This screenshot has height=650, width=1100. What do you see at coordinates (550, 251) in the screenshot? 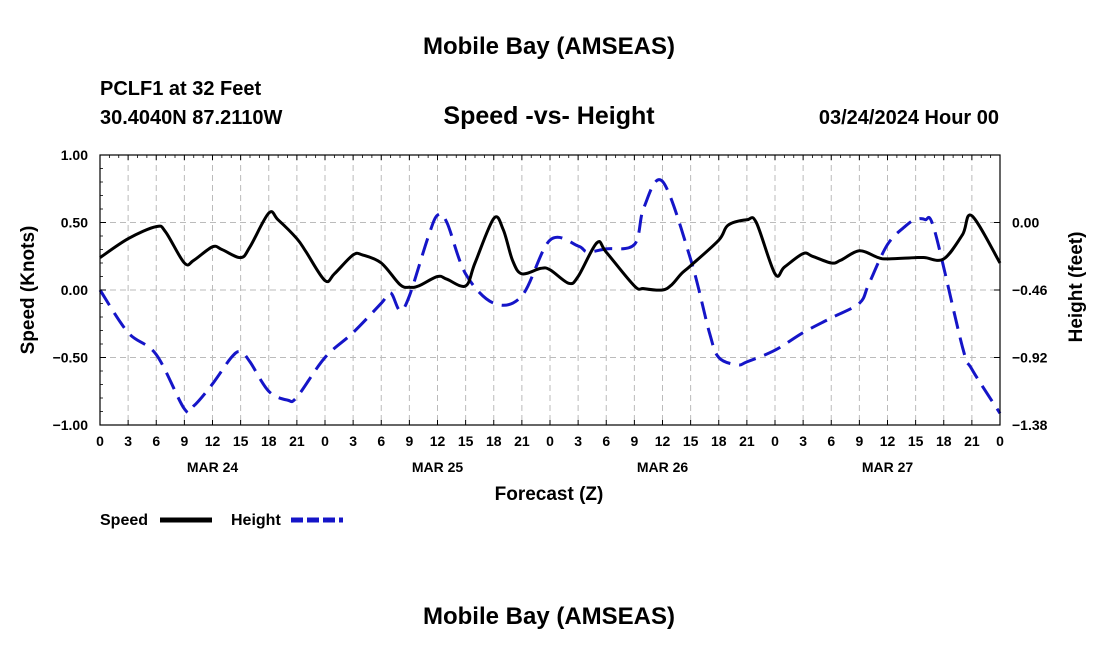
I see `speed-series-line` at bounding box center [550, 251].